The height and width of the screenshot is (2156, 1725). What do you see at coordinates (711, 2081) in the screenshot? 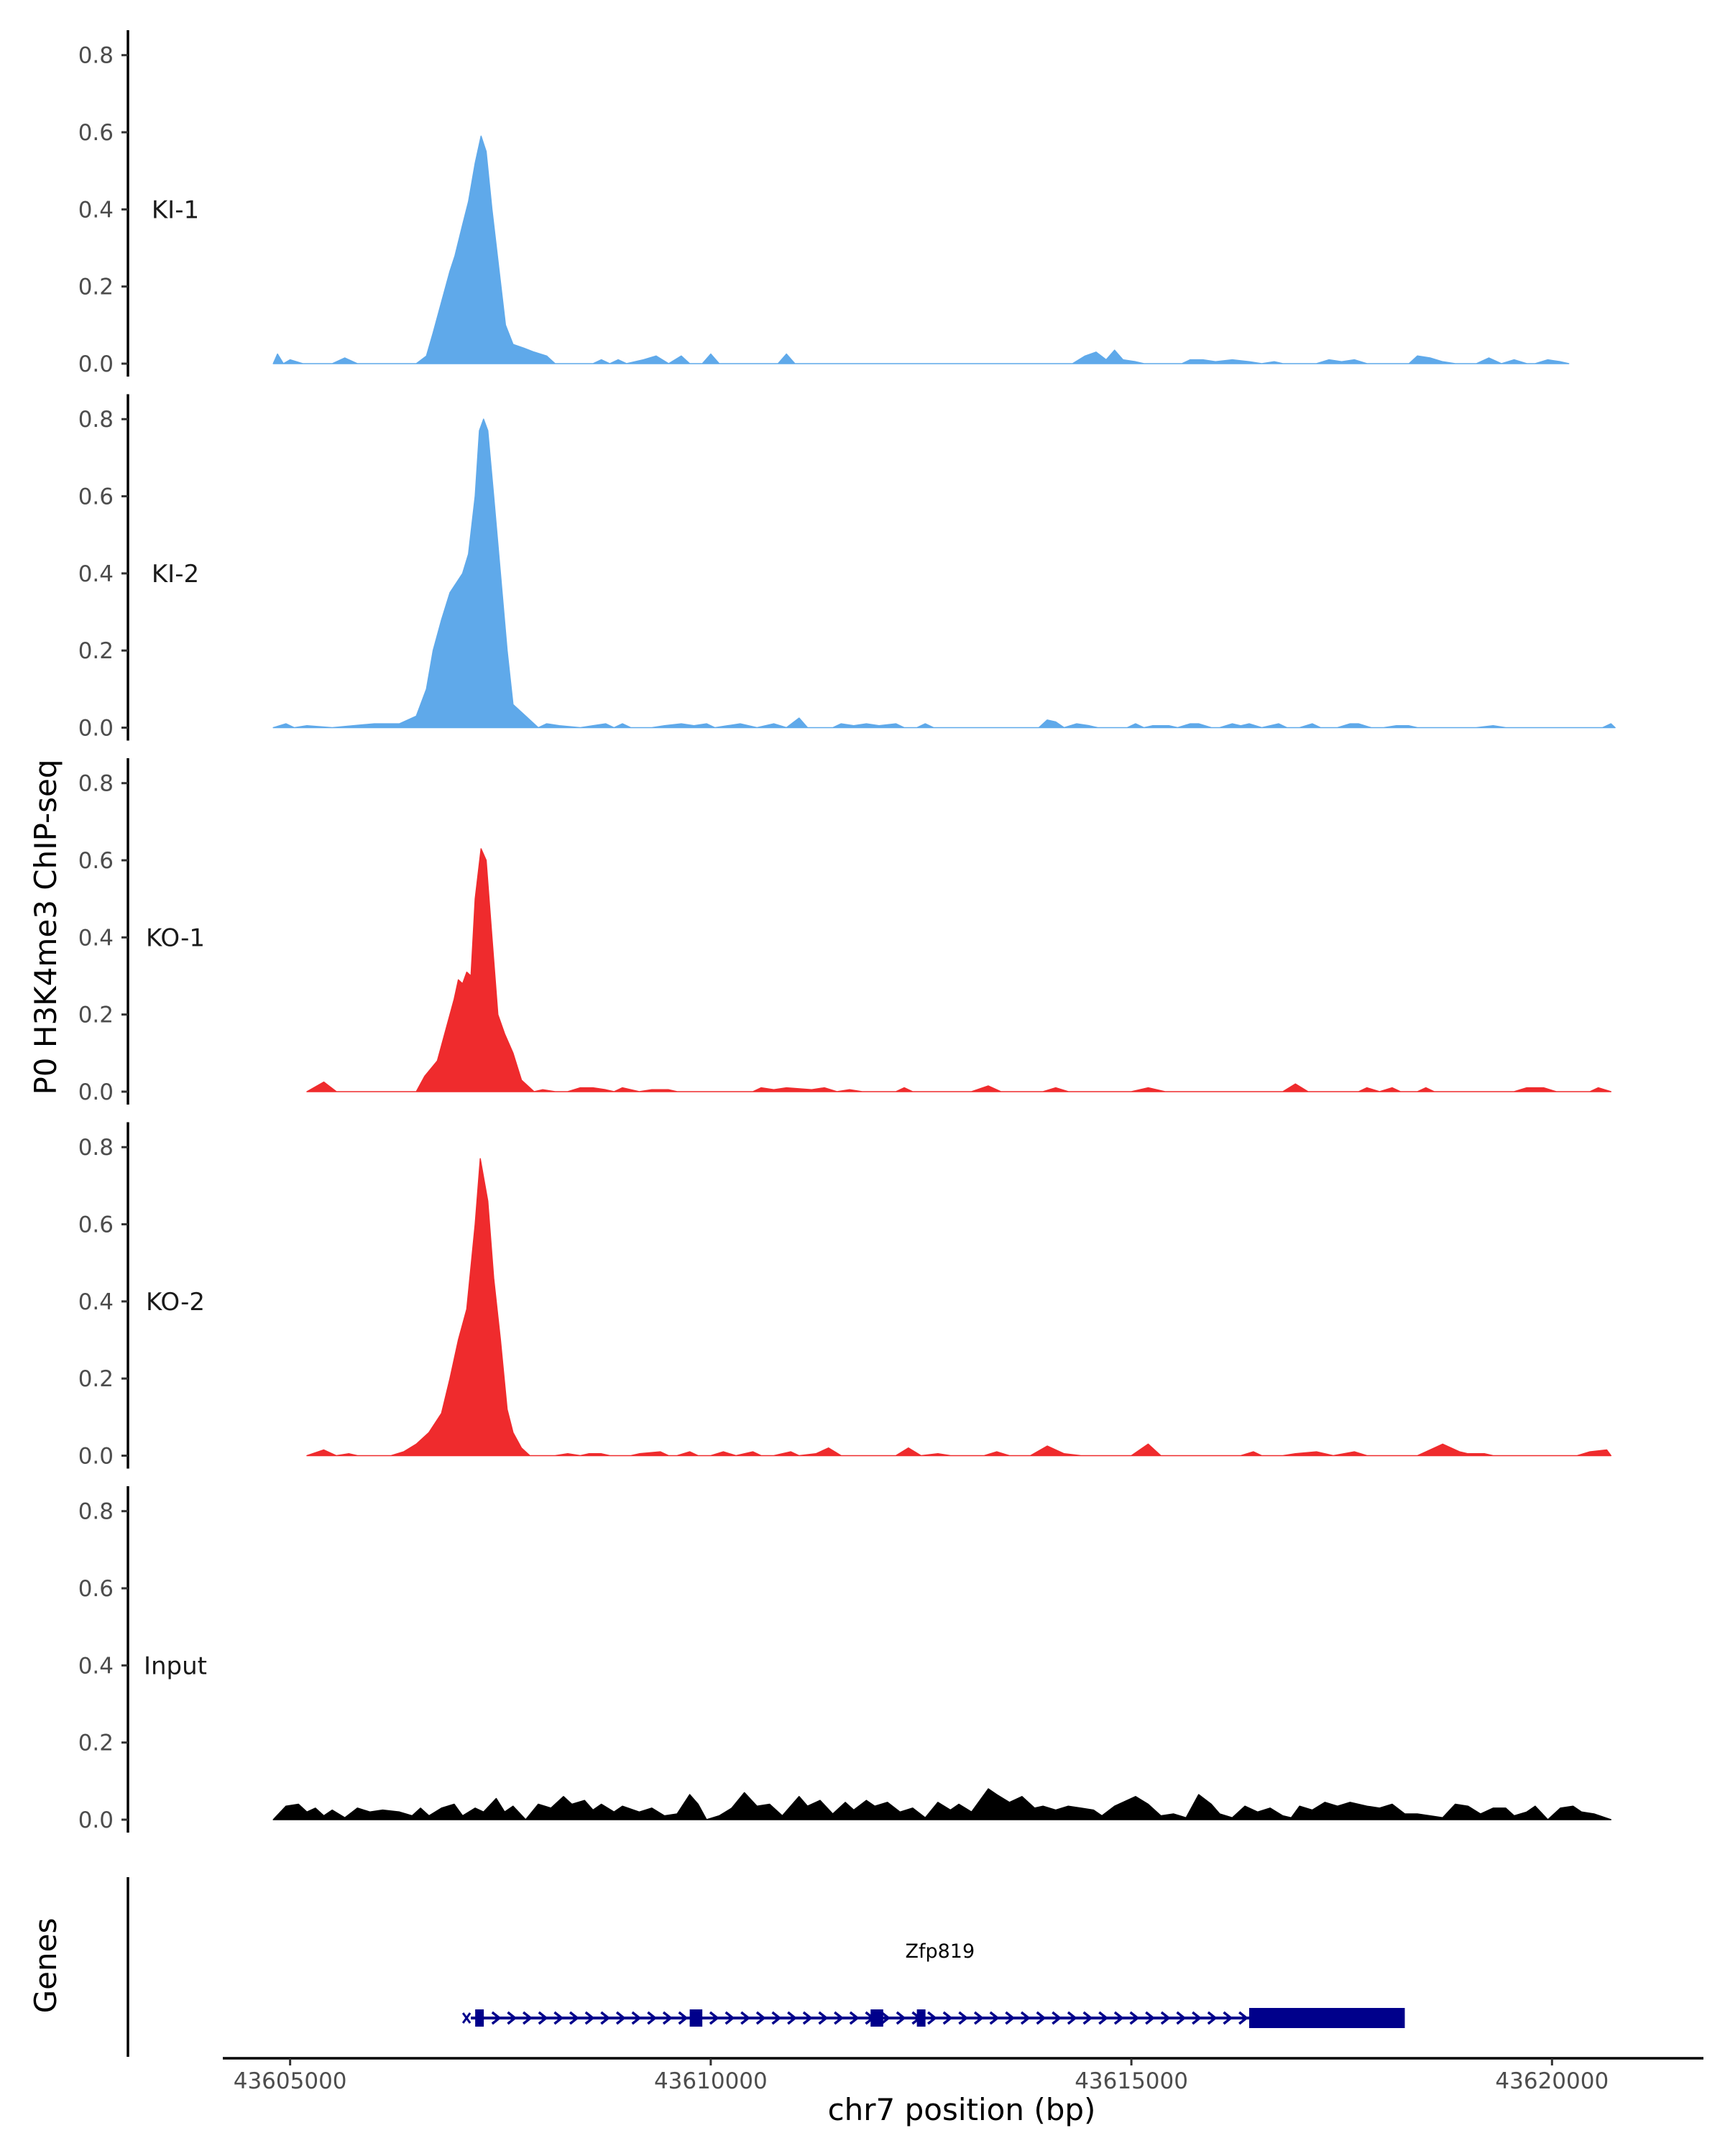
I see `x-tick-label: 43610000` at bounding box center [711, 2081].